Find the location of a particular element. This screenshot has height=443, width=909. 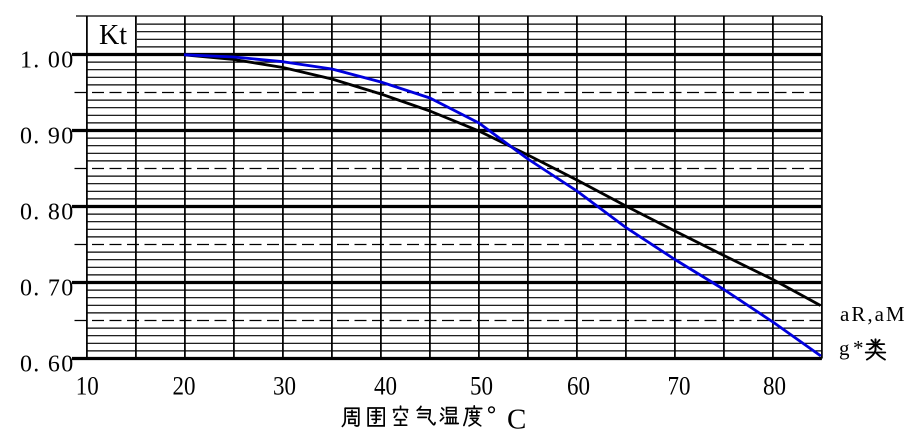

svg-text: 80 is located at coordinates (774, 386).